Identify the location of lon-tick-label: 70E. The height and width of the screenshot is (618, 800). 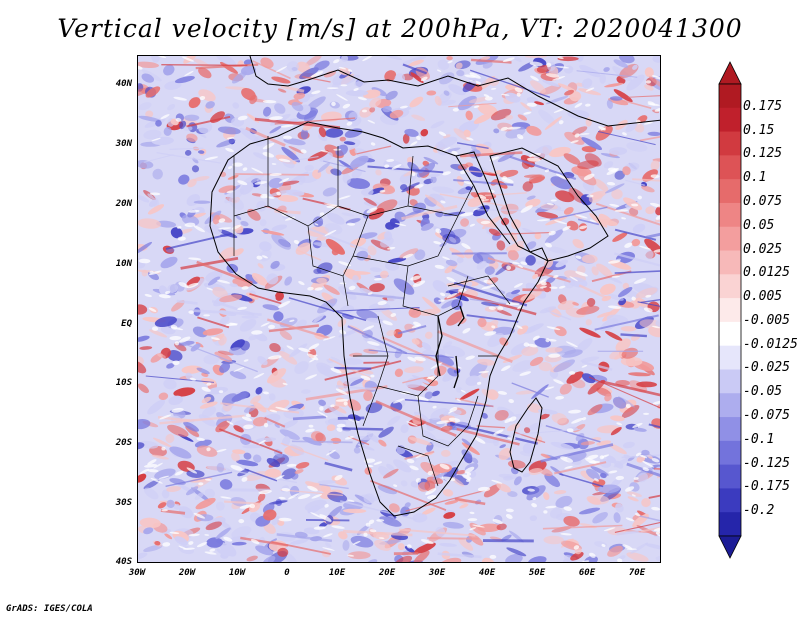
(637, 573).